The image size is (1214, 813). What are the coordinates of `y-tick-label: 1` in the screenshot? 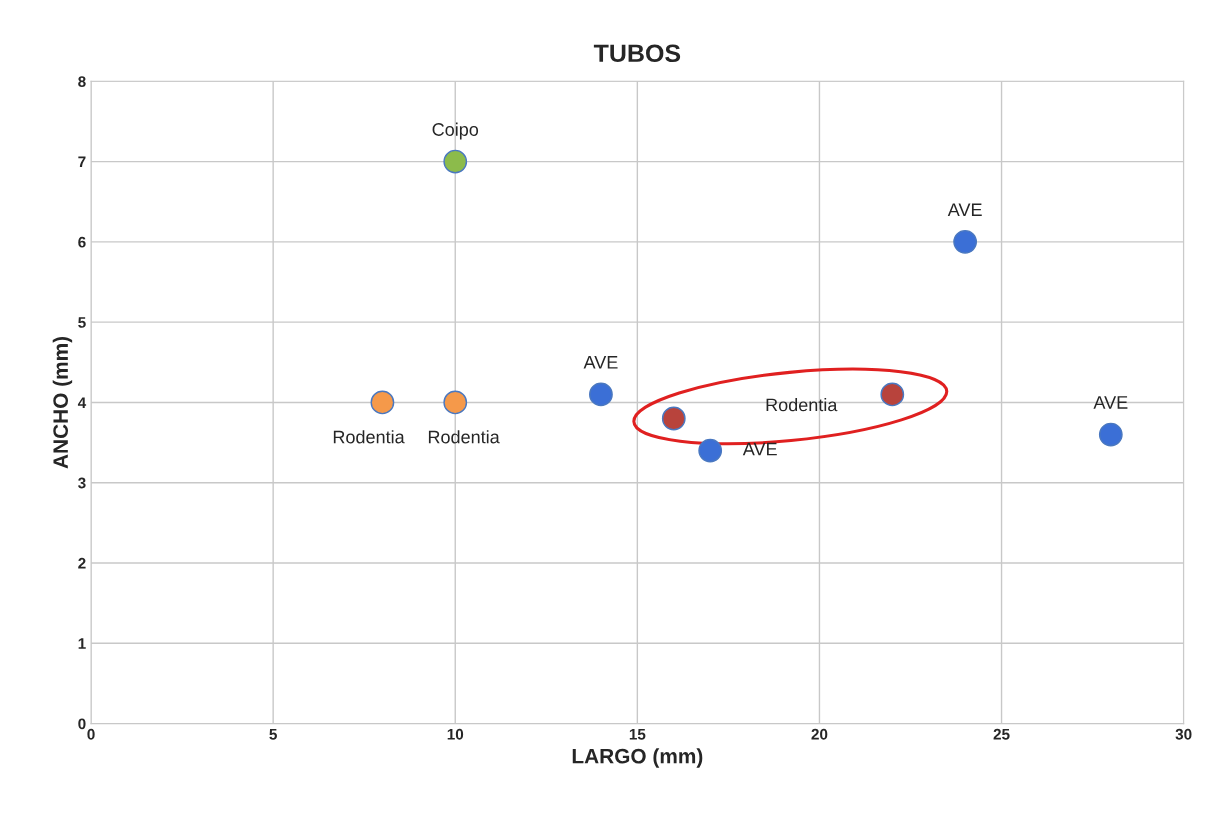 It's located at (82, 643).